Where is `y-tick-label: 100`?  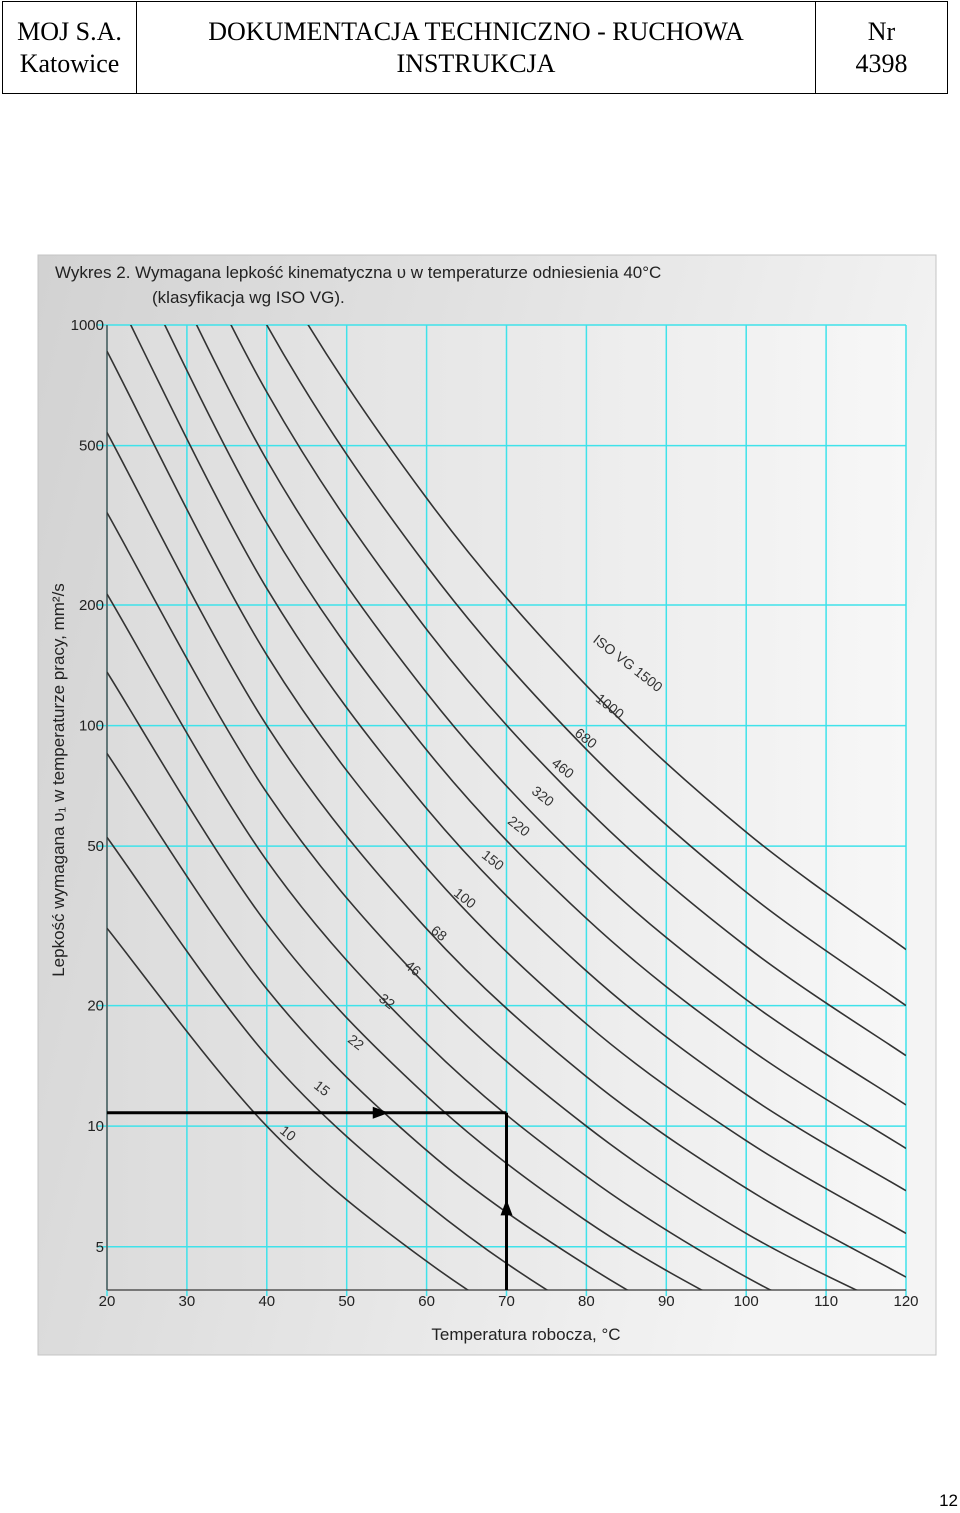
y-tick-label: 100 is located at coordinates (91, 726).